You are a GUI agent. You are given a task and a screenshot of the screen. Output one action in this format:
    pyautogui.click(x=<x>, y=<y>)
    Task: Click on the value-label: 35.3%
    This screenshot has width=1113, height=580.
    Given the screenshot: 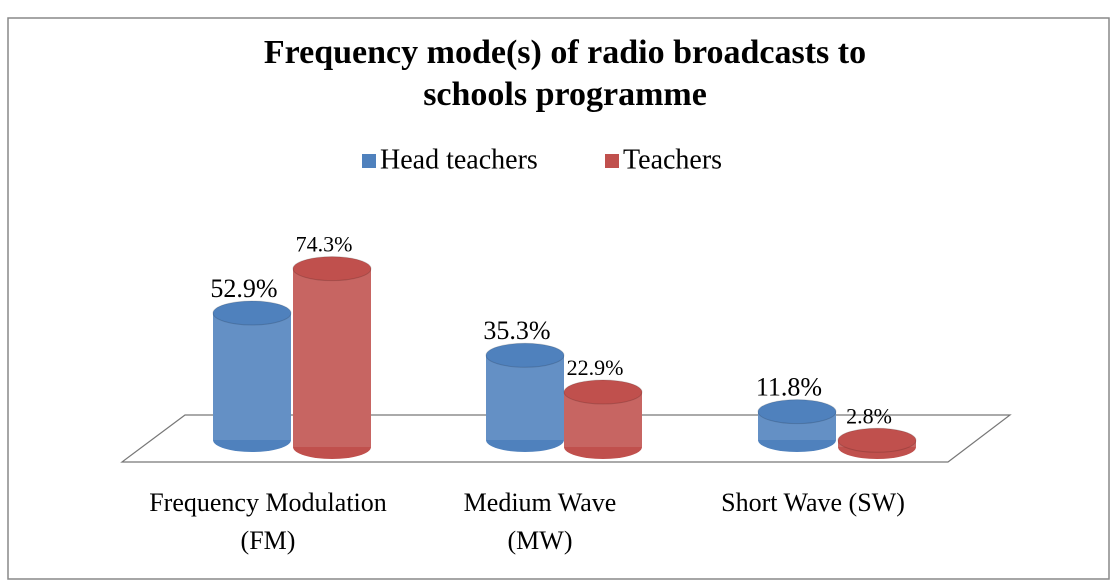 What is the action you would take?
    pyautogui.click(x=516, y=330)
    